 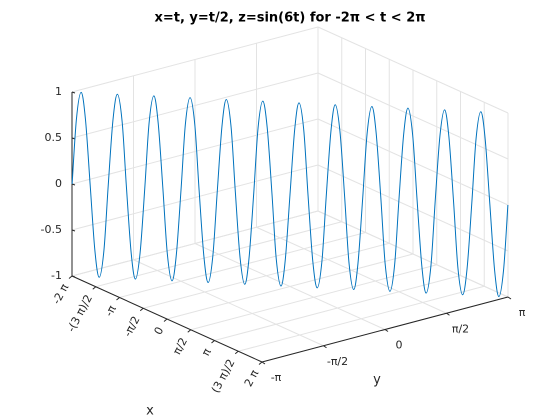 What do you see at coordinates (460, 328) in the screenshot?
I see `y-tick-label: π/2` at bounding box center [460, 328].